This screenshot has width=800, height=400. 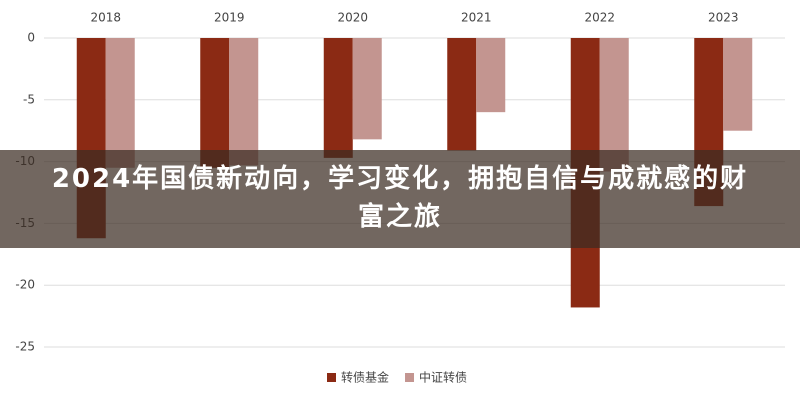 I want to click on y-tick-label: 0, so click(x=31, y=38).